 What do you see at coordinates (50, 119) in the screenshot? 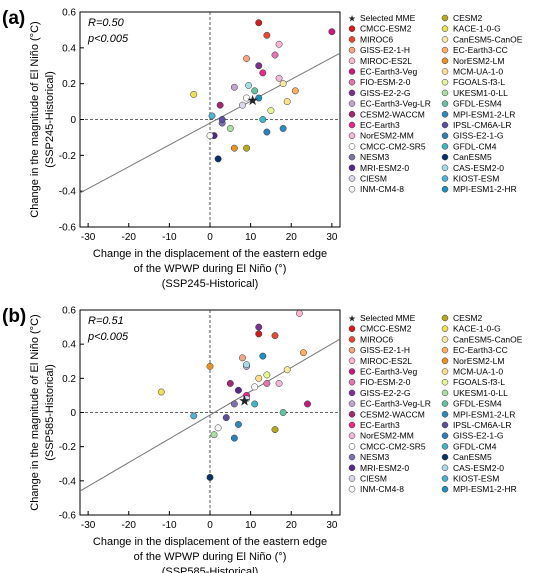
I see `y-axis-label: (SSP245-Historical)` at bounding box center [50, 119].